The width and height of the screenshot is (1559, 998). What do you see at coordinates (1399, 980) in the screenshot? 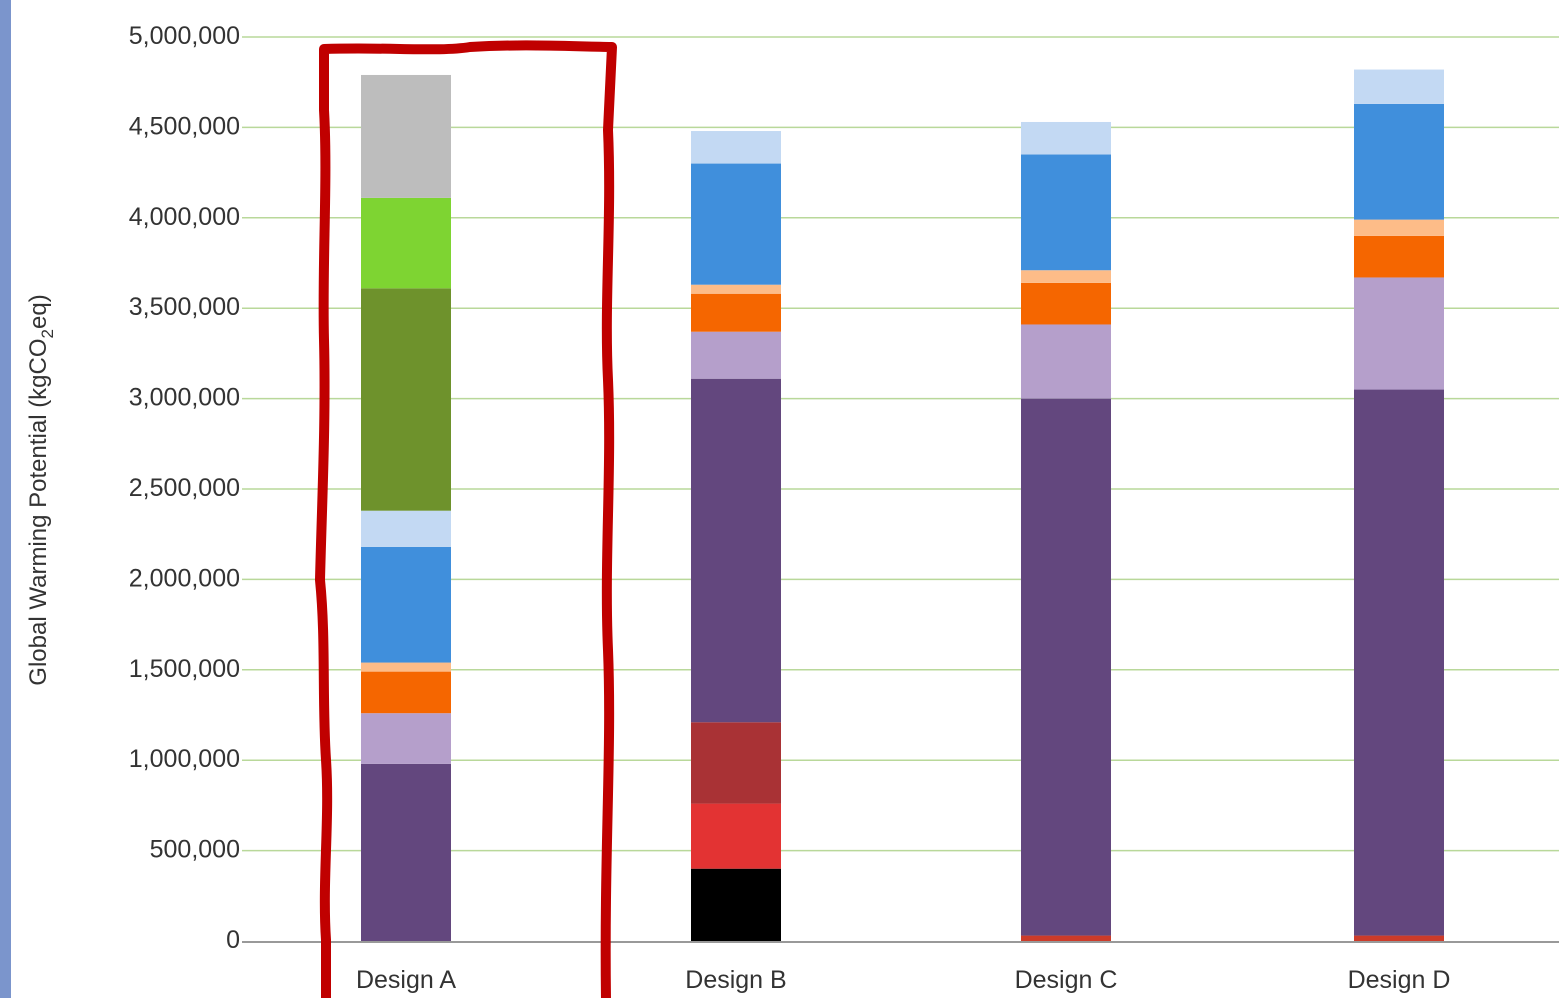
I see `x-tick-label: Design D` at bounding box center [1399, 980].